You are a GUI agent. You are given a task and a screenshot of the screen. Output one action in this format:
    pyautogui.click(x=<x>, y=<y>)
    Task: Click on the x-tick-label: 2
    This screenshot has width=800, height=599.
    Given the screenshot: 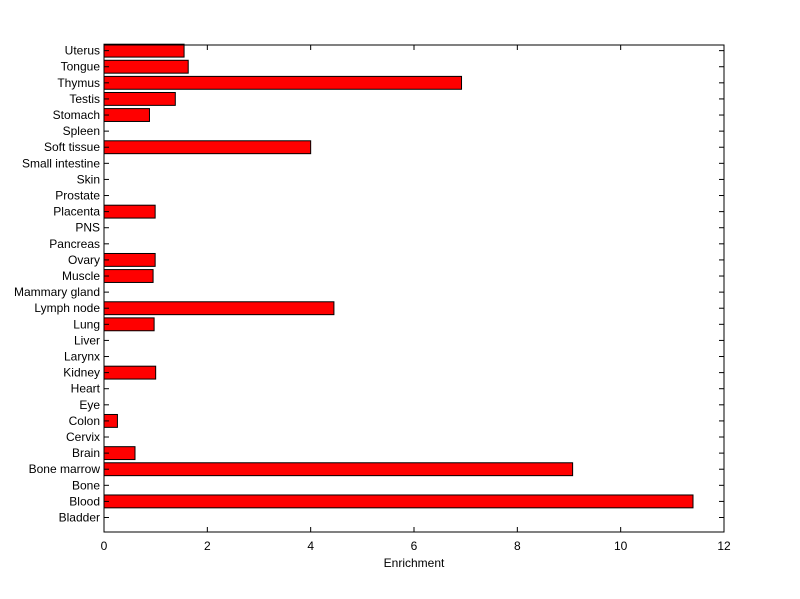 What is the action you would take?
    pyautogui.click(x=207, y=546)
    